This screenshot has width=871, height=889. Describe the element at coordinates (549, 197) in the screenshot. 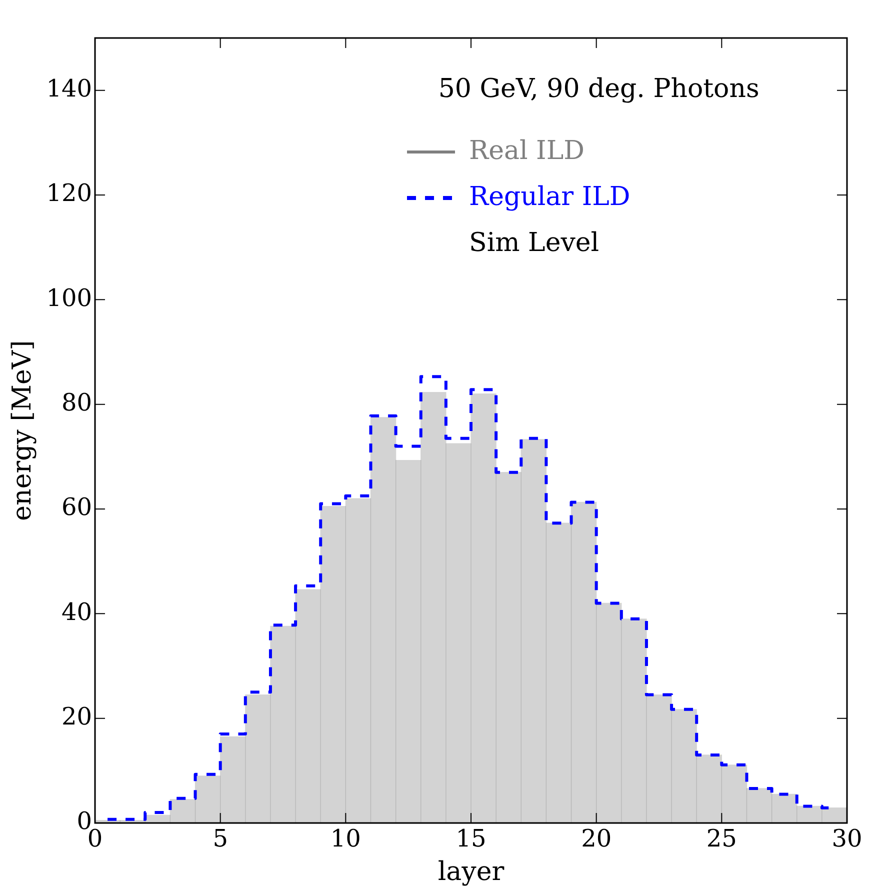

I see `legend-label: Regular ILD` at that location.